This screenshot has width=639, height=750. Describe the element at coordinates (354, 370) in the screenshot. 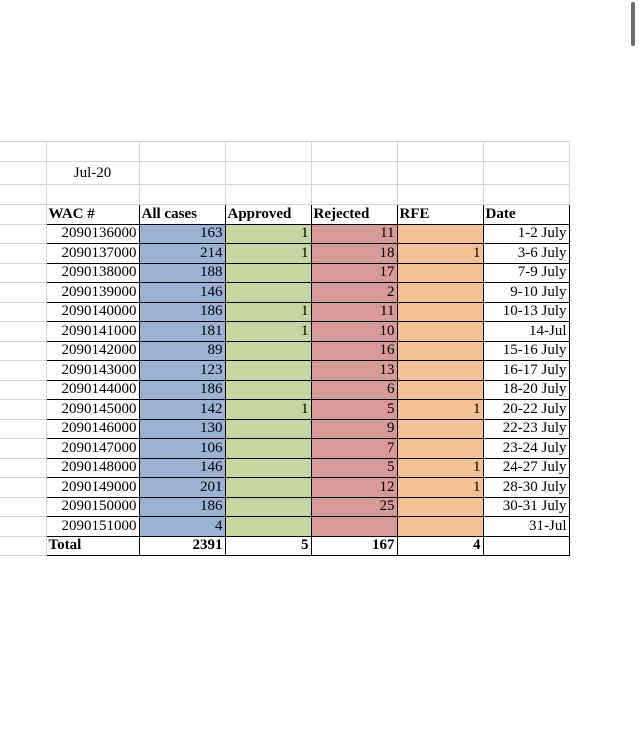

I see `rejected-cell: 13` at that location.